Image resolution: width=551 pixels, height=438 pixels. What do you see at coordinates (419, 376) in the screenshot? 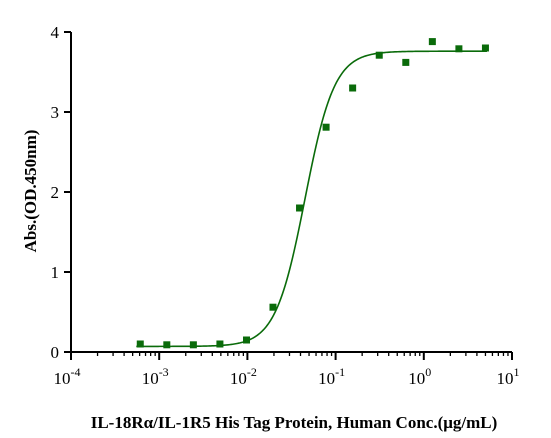
I see `x-tick-label: 10⁰` at bounding box center [419, 376].